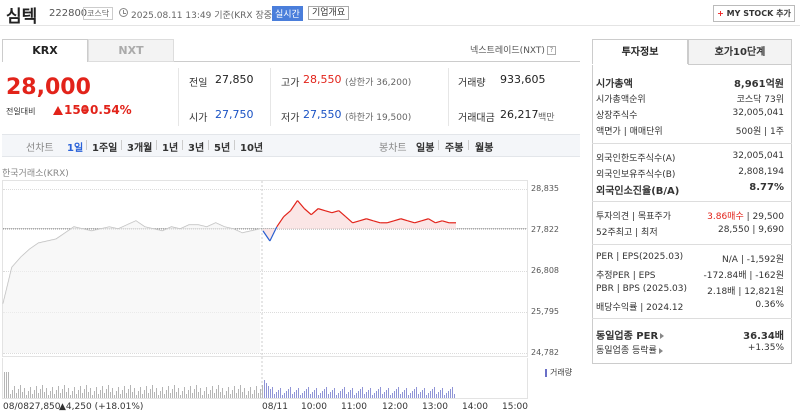  I want to click on per-eps-label: PER | EPS(2025.03), so click(640, 257).